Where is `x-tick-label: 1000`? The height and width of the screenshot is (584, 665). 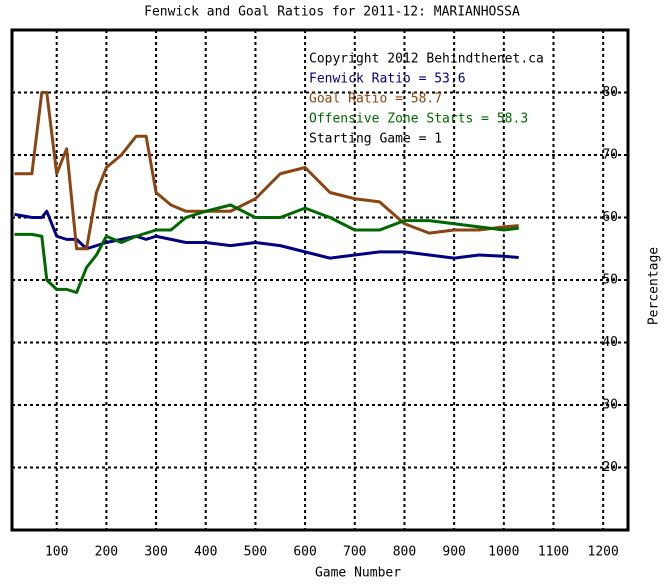
x-tick-label: 1000 is located at coordinates (503, 552).